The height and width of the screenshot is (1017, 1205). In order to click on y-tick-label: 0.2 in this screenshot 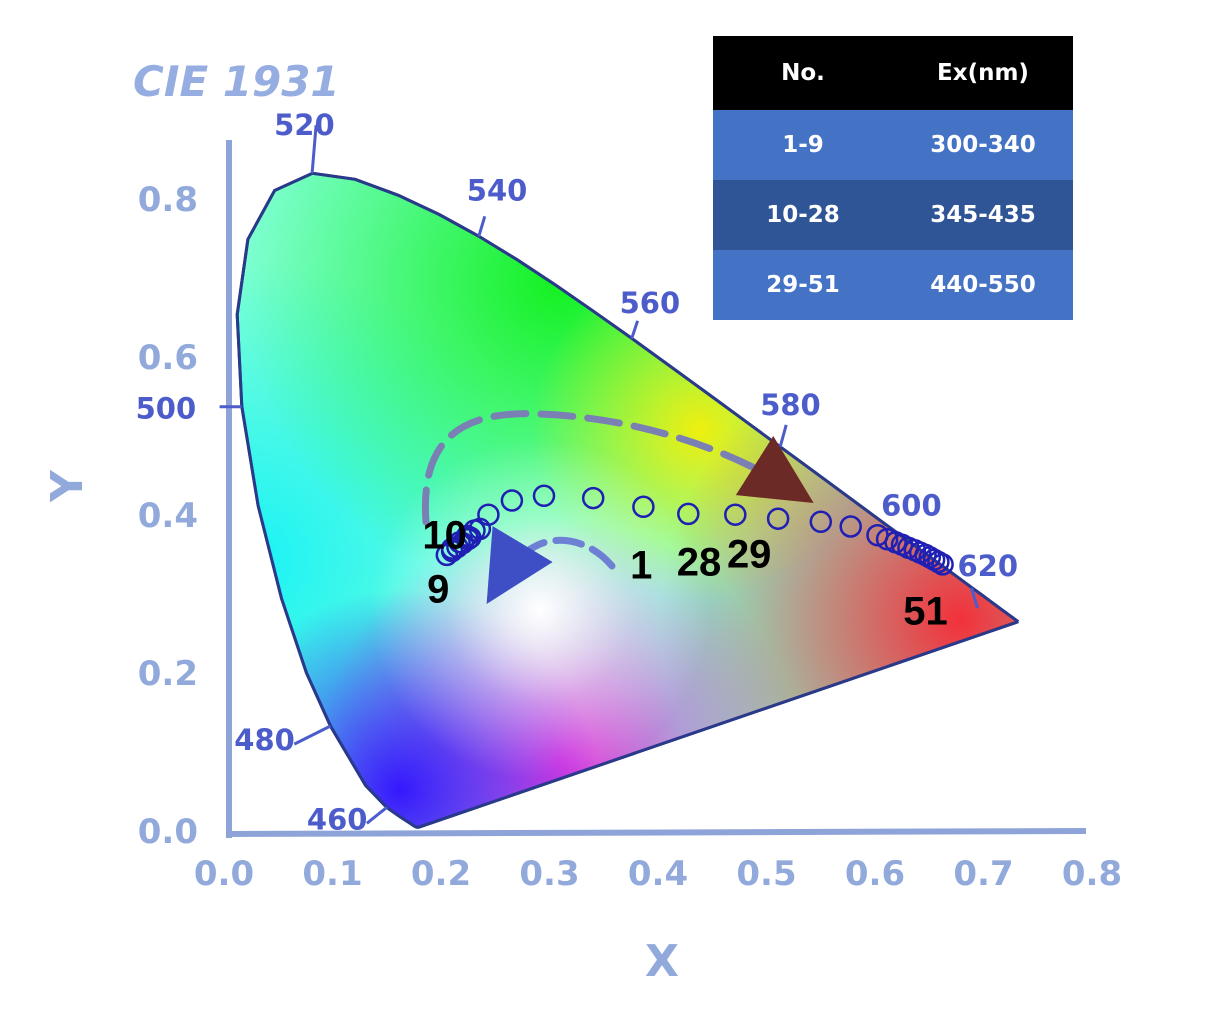, I will do `click(168, 674)`.